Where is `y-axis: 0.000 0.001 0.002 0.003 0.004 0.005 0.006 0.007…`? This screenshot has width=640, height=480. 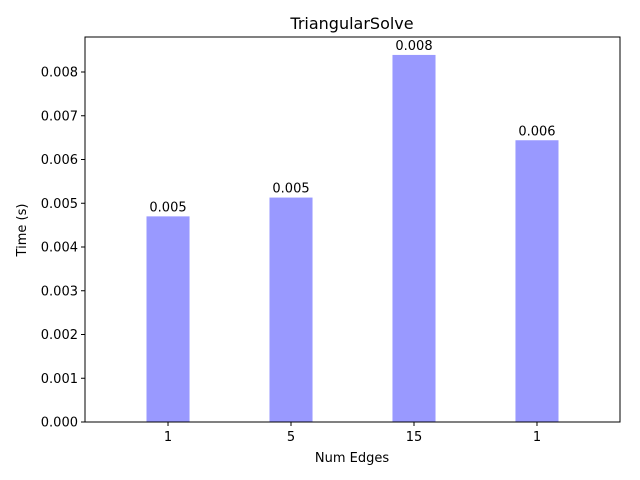
y-axis: 0.000 0.001 0.002 0.003 0.004 0.005 0.006 0.007… is located at coordinates (63, 248).